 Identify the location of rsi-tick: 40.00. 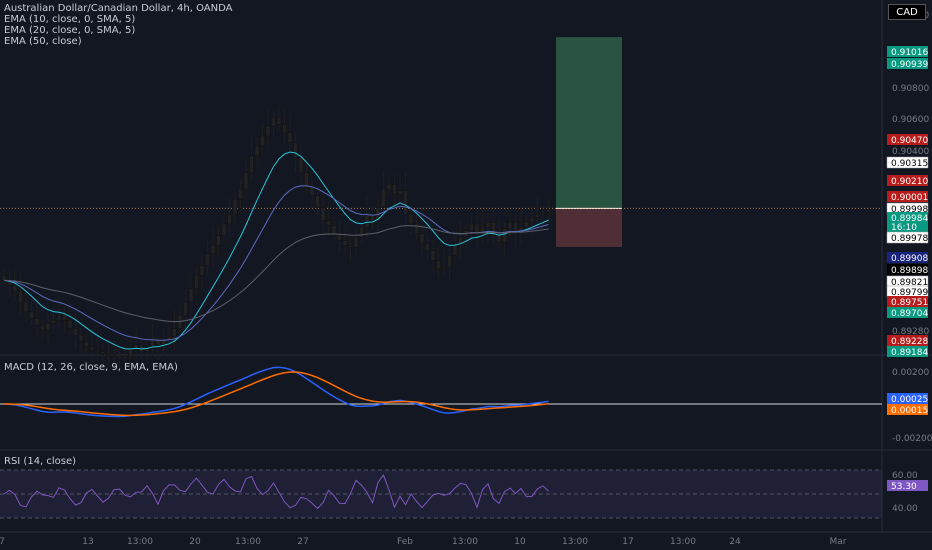
(905, 509).